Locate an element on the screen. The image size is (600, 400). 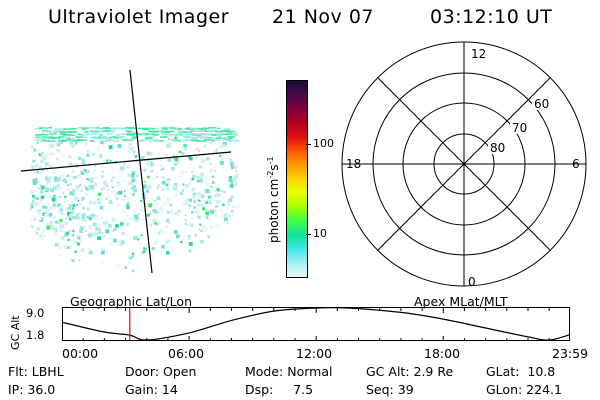
time-label: 03:12:10 UT is located at coordinates (491, 17).